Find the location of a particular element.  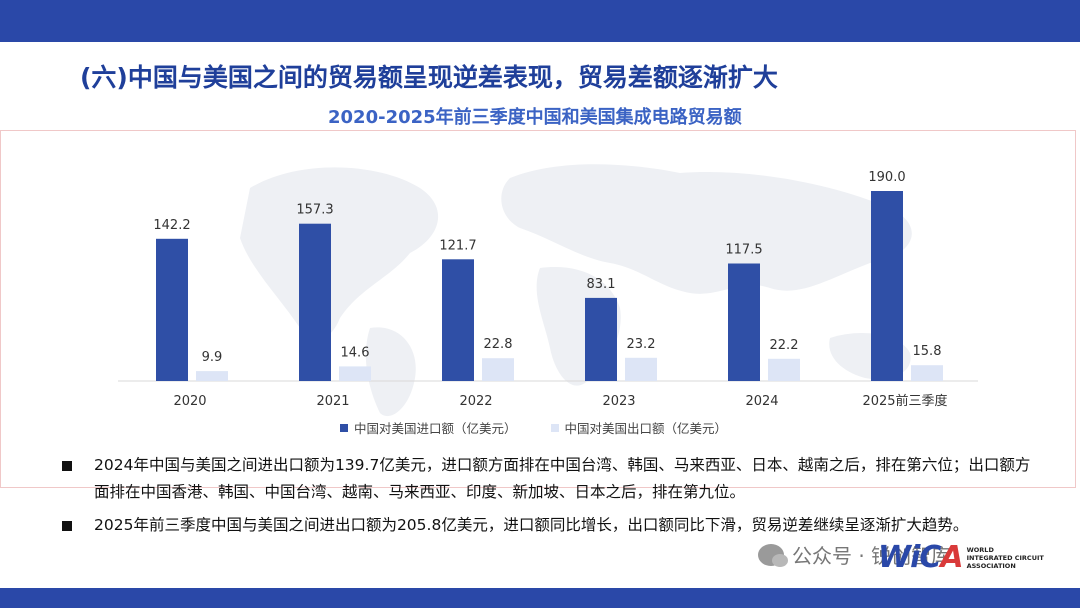

data-label-export: 9.9 is located at coordinates (212, 357).